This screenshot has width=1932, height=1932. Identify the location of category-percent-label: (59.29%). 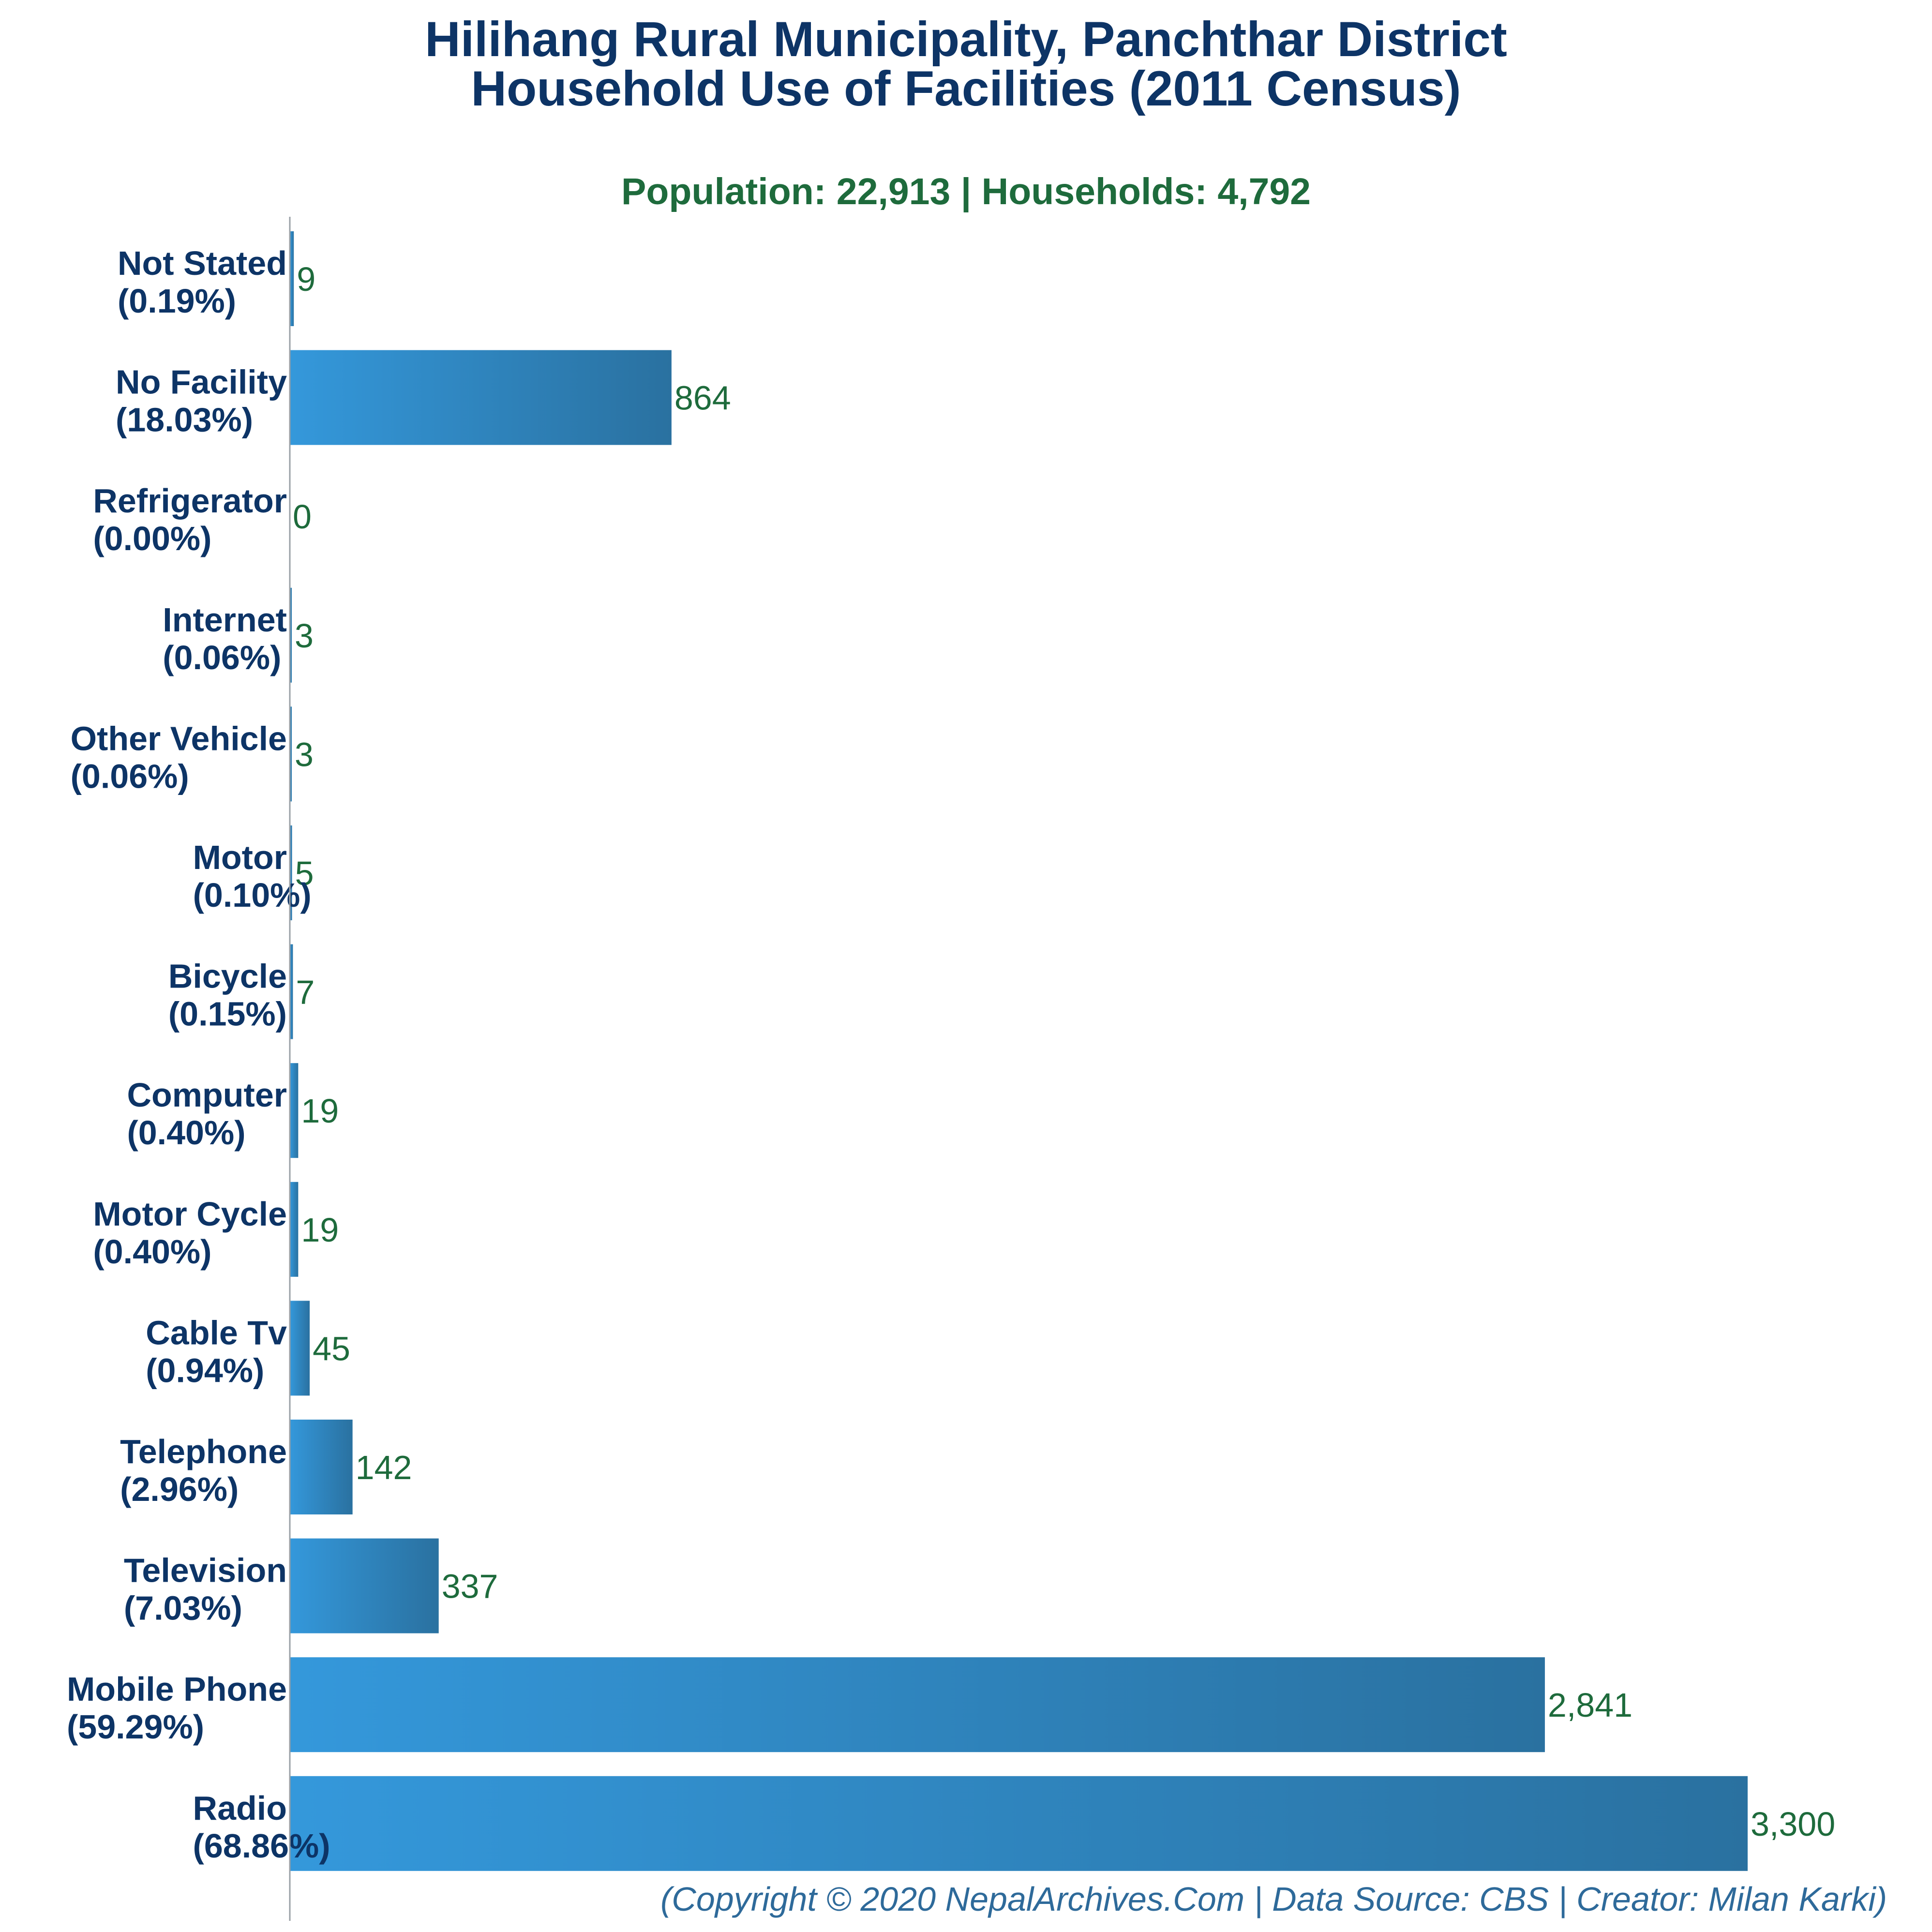
(135, 1727).